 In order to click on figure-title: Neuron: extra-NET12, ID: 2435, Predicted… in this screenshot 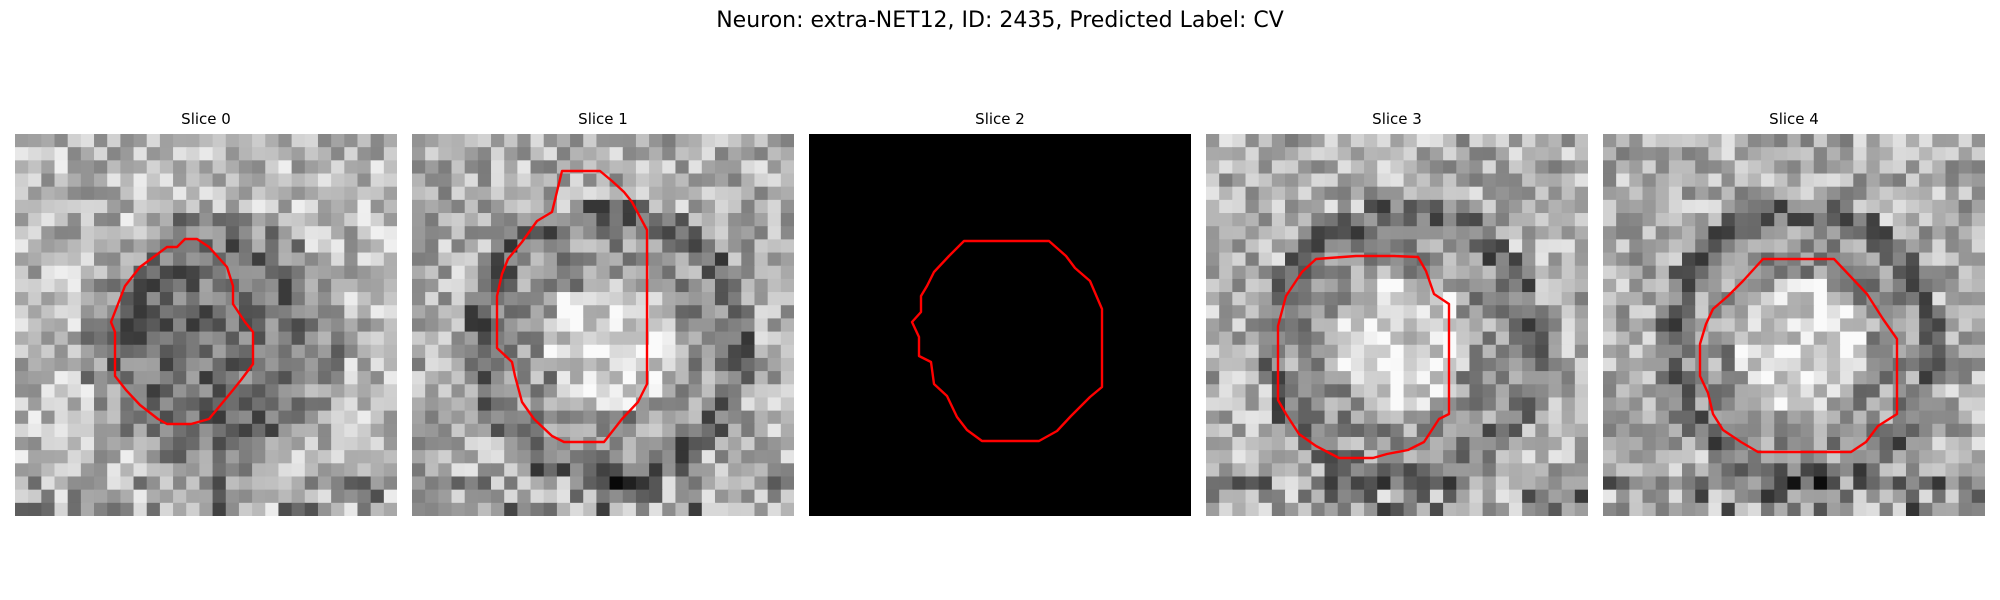, I will do `click(1000, 20)`.